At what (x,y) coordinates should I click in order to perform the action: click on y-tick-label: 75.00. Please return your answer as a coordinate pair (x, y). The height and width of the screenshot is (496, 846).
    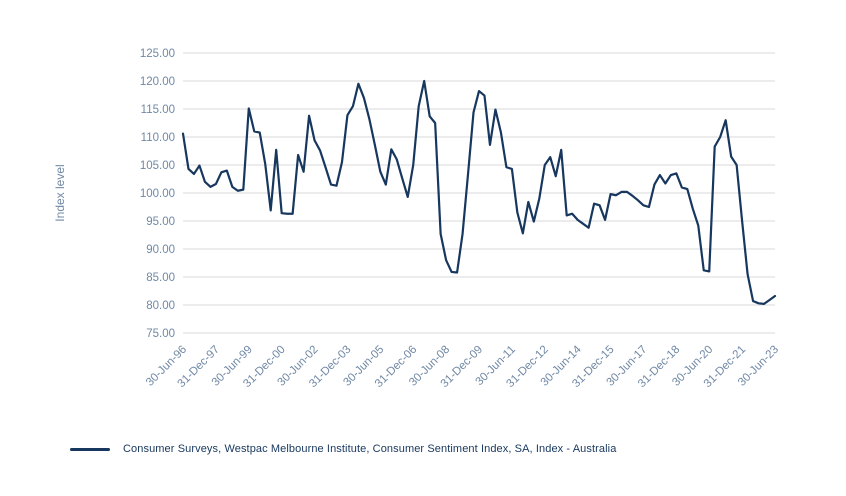
    Looking at the image, I should click on (160, 334).